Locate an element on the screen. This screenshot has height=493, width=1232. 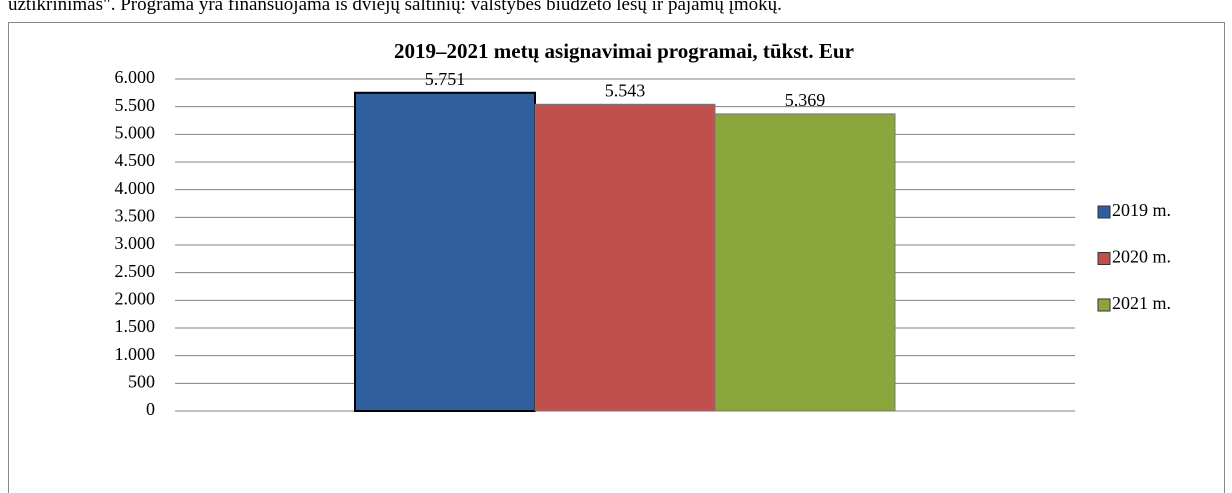
legend-label: 2021 m. is located at coordinates (1141, 303).